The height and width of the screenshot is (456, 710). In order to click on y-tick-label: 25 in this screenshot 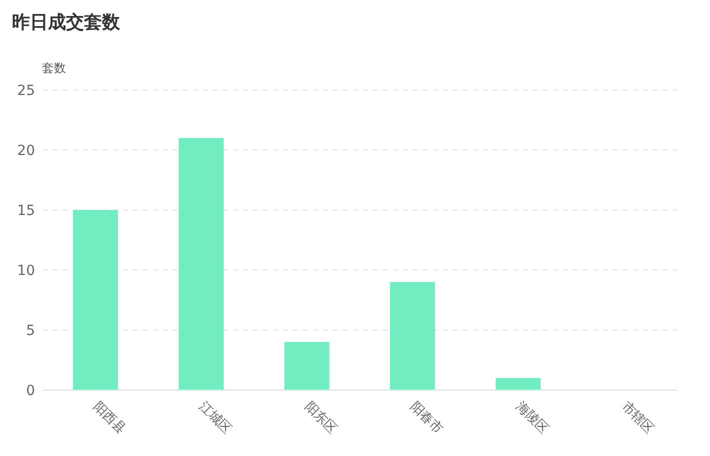, I will do `click(26, 90)`.